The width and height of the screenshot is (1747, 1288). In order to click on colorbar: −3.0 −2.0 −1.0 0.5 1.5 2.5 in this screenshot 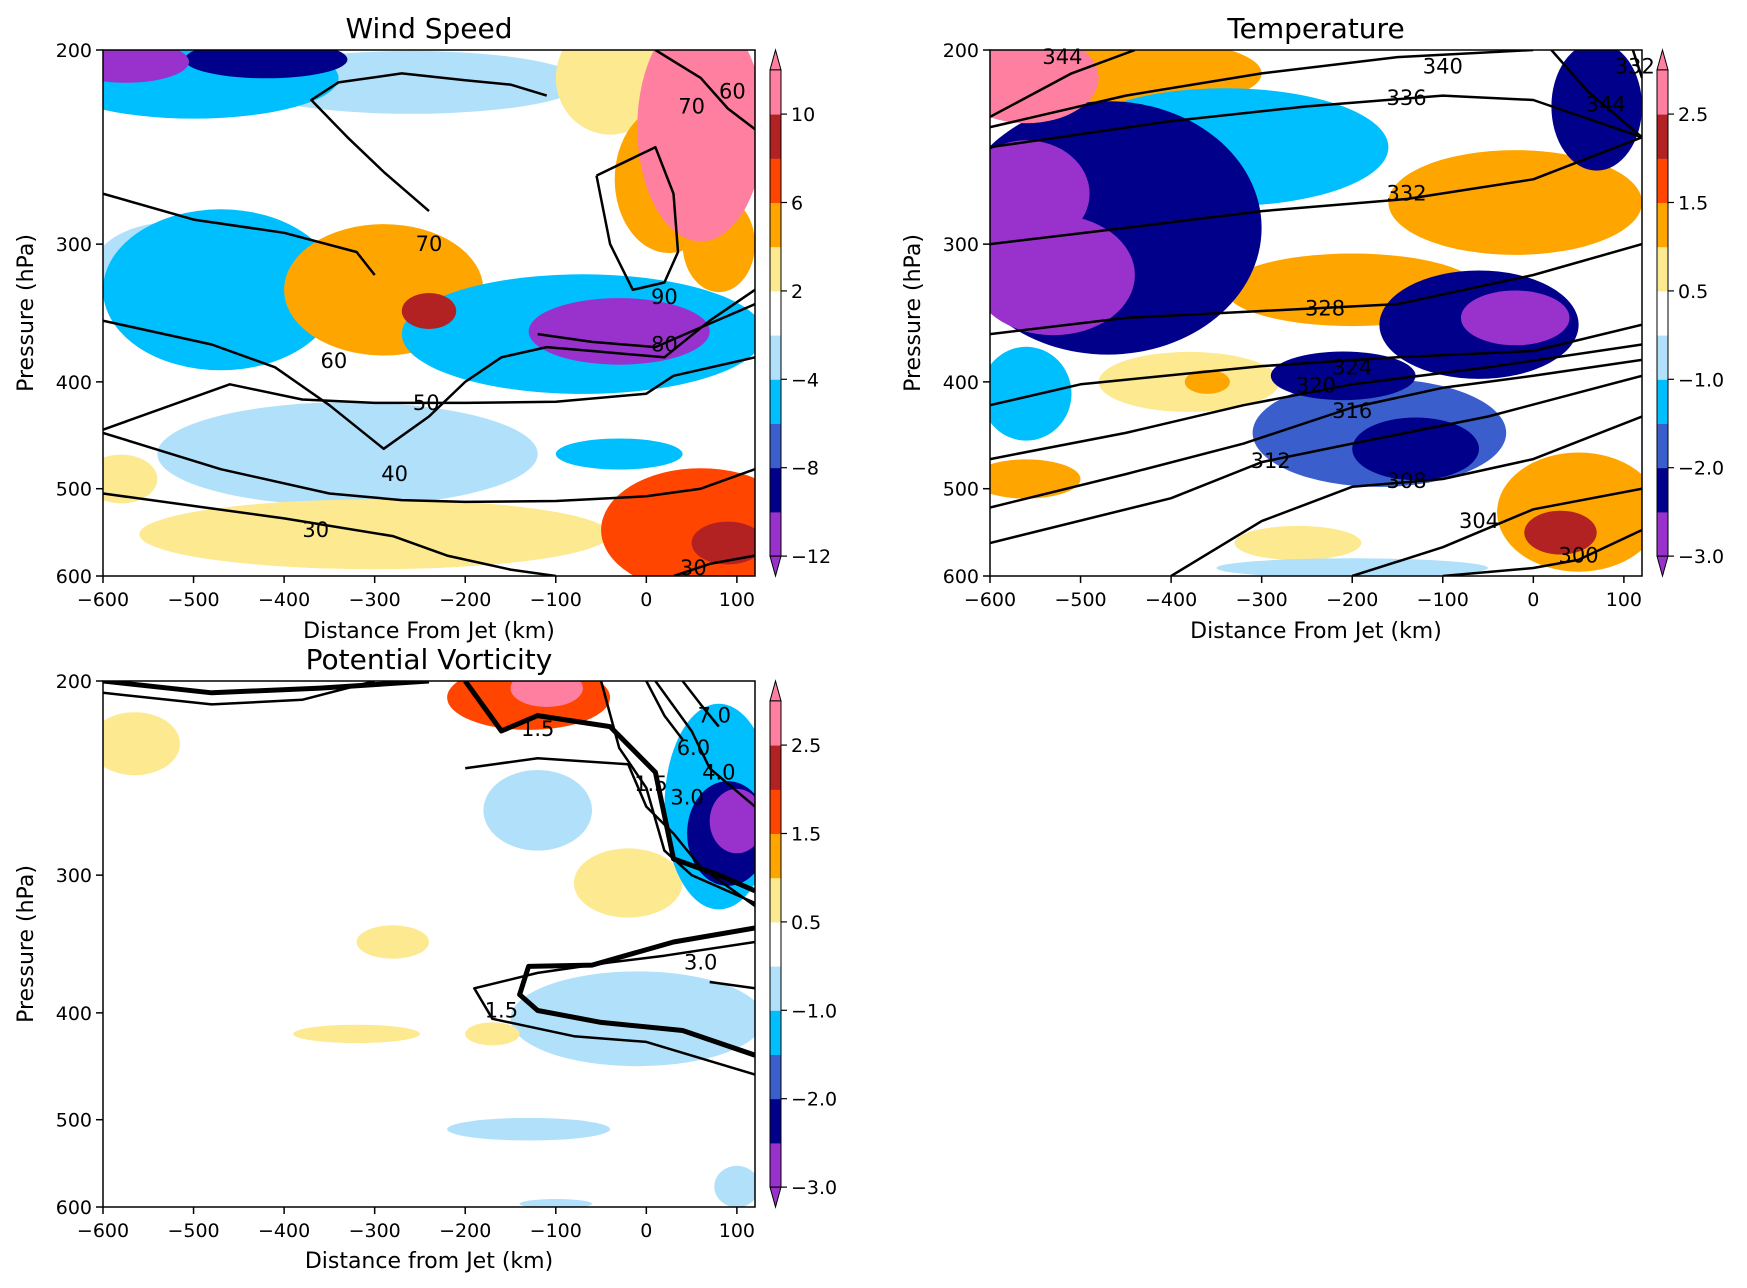, I will do `click(1690, 313)`.